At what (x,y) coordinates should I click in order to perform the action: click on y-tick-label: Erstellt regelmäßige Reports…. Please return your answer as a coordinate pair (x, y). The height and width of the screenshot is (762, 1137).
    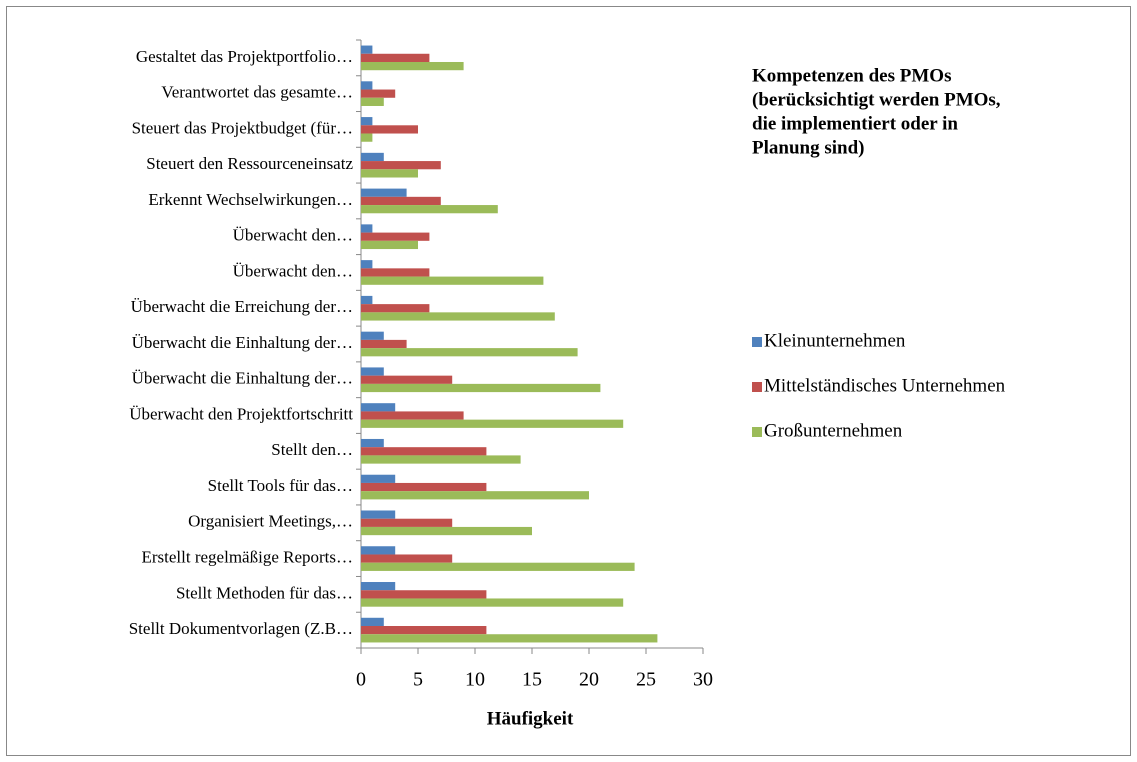
    Looking at the image, I should click on (248, 556).